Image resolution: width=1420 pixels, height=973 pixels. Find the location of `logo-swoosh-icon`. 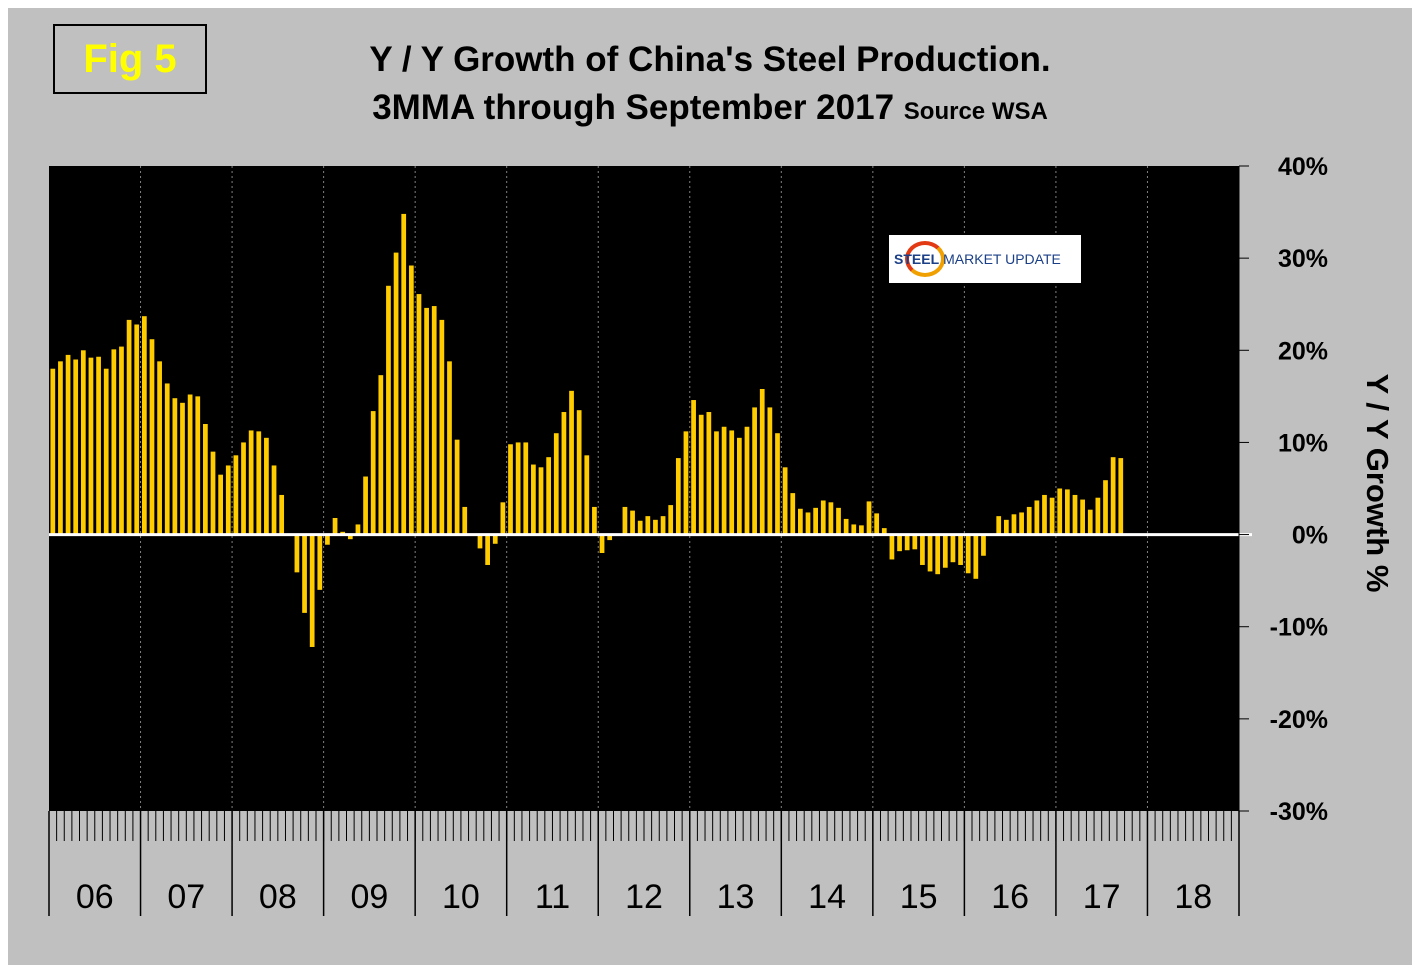

logo-swoosh-icon is located at coordinates (925, 259).